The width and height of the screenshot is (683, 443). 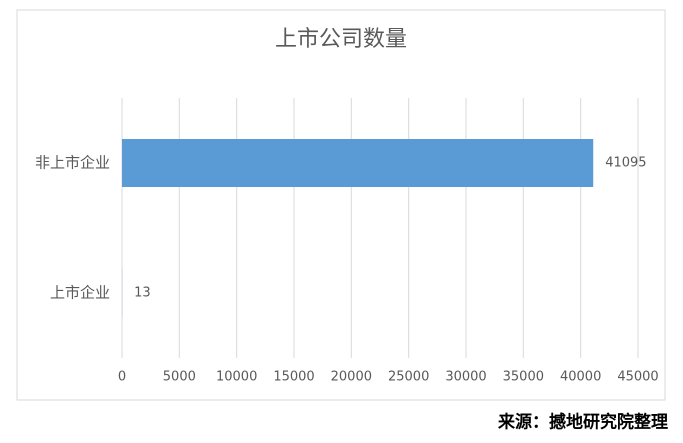 I want to click on y-tick-label: 非上市企业, so click(x=72, y=163).